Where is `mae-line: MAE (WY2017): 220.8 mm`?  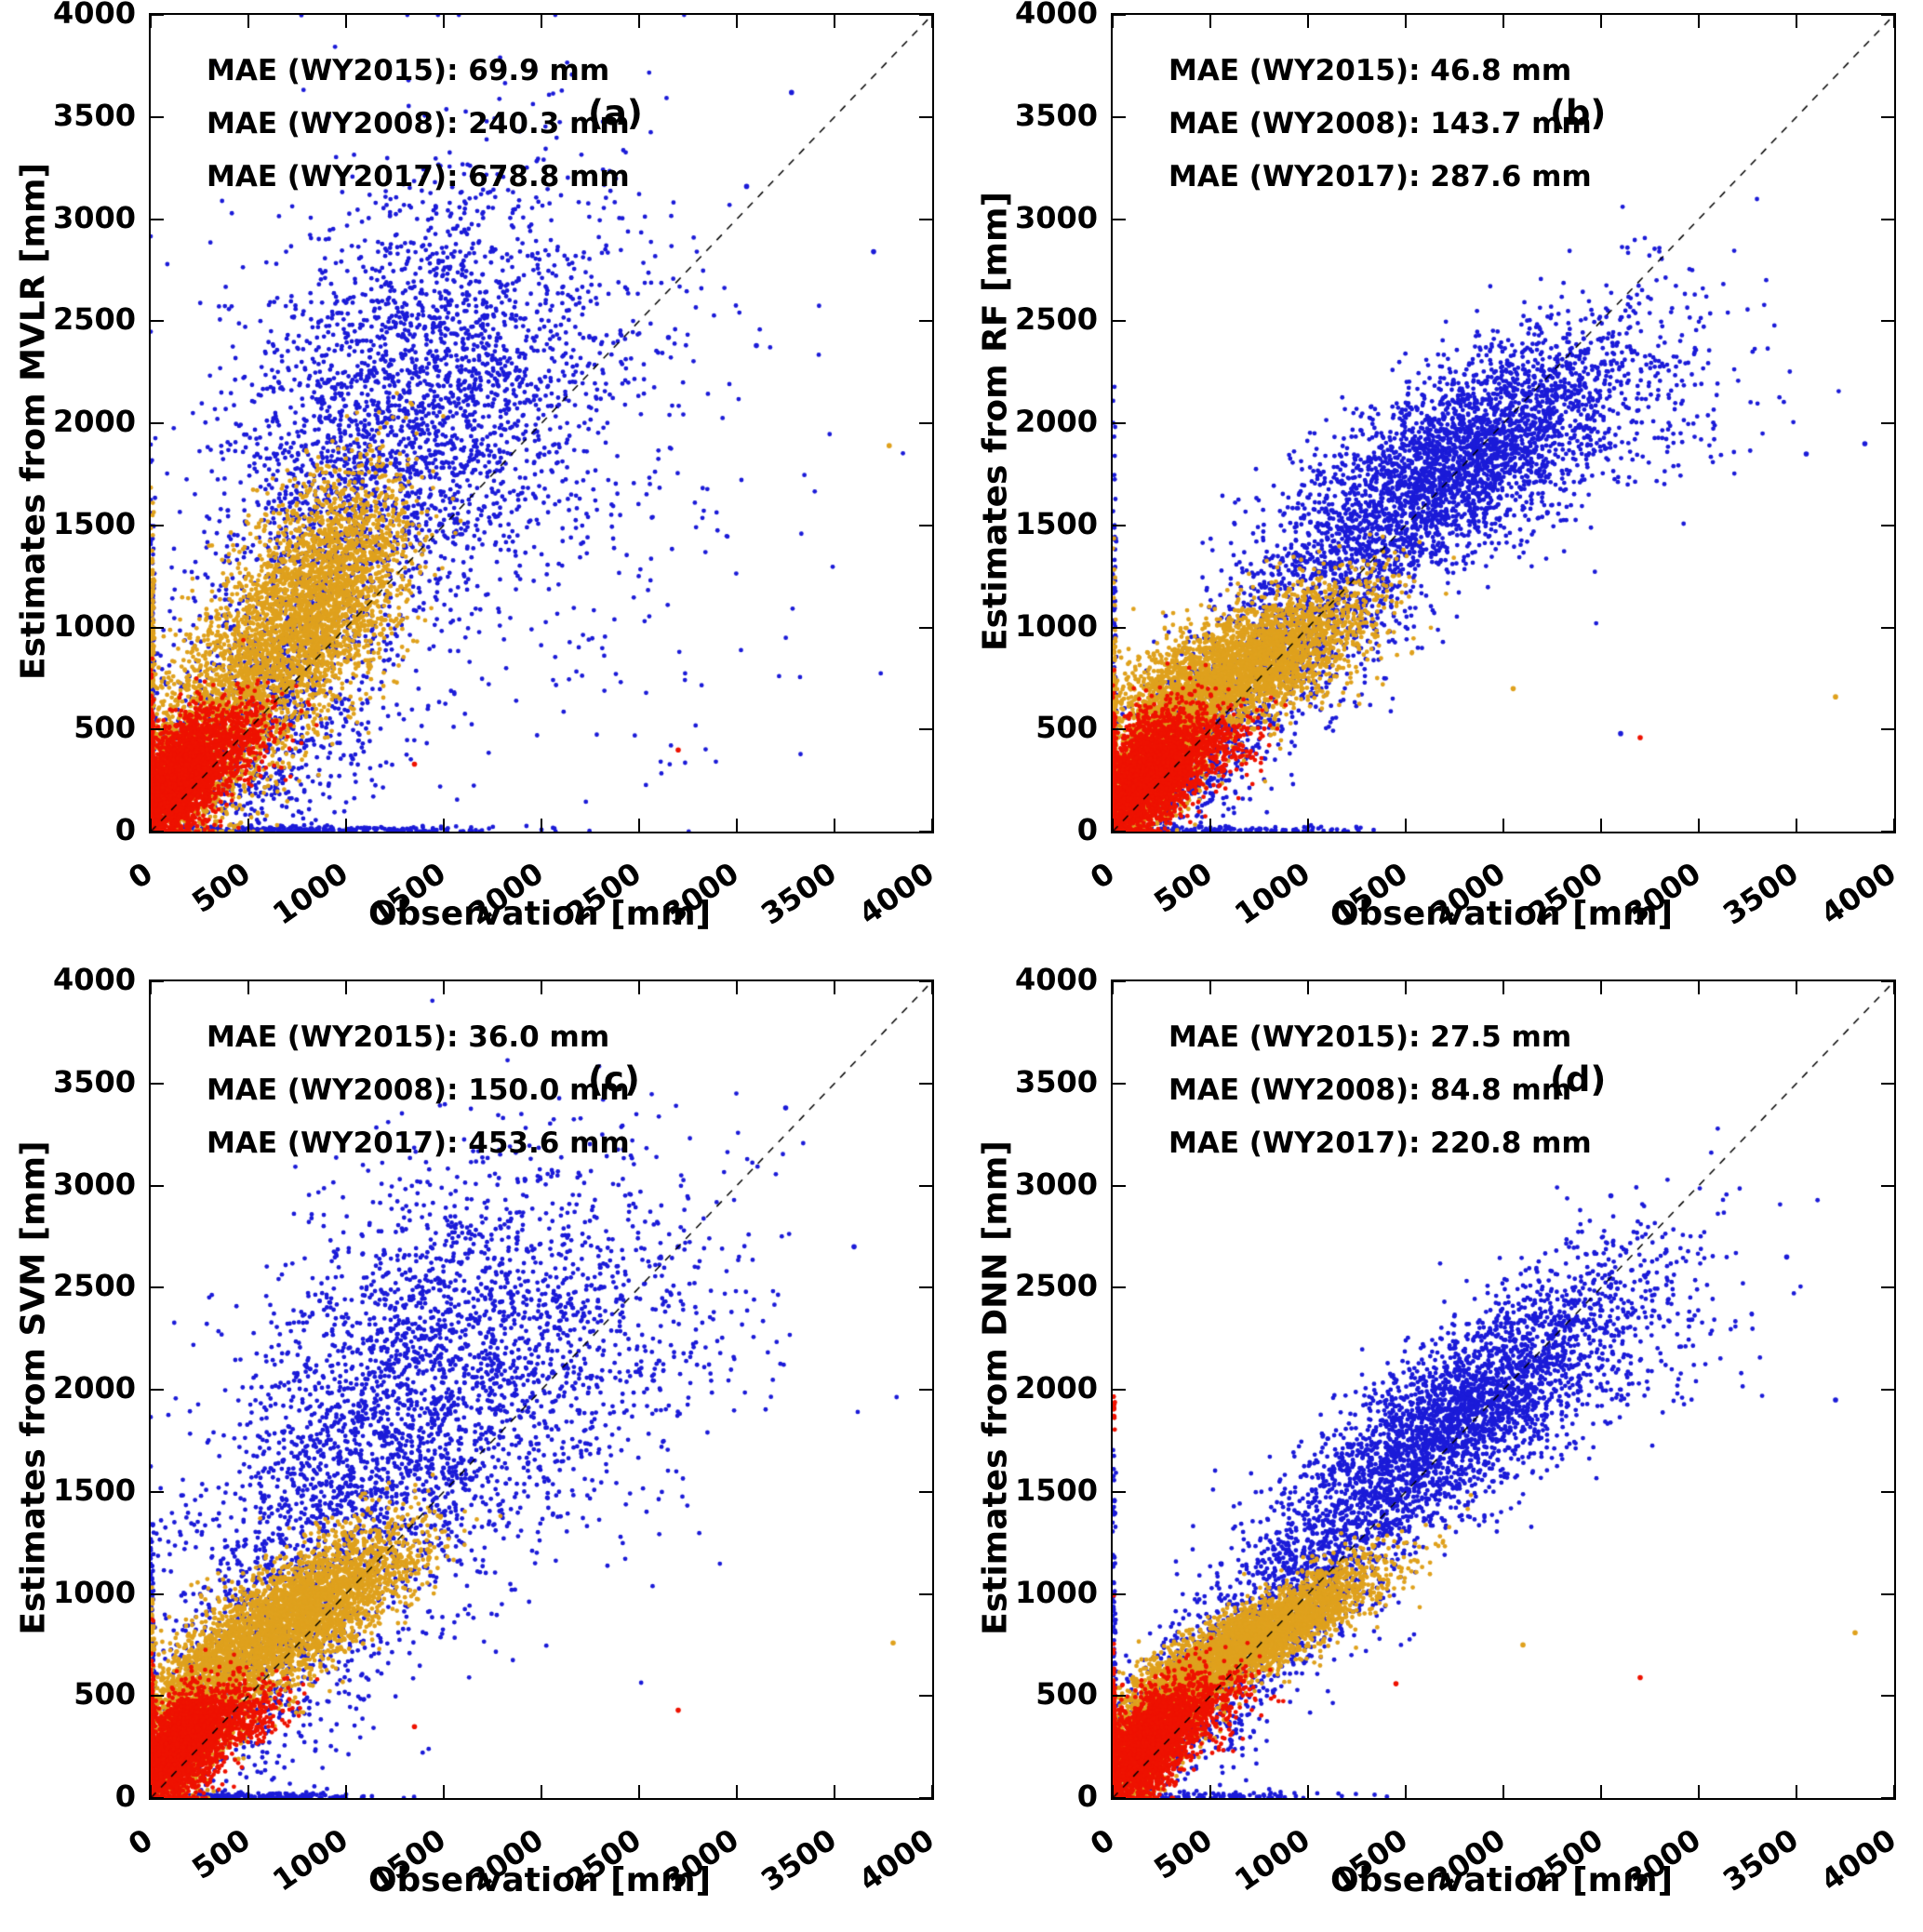 mae-line: MAE (WY2017): 220.8 mm is located at coordinates (1380, 1143).